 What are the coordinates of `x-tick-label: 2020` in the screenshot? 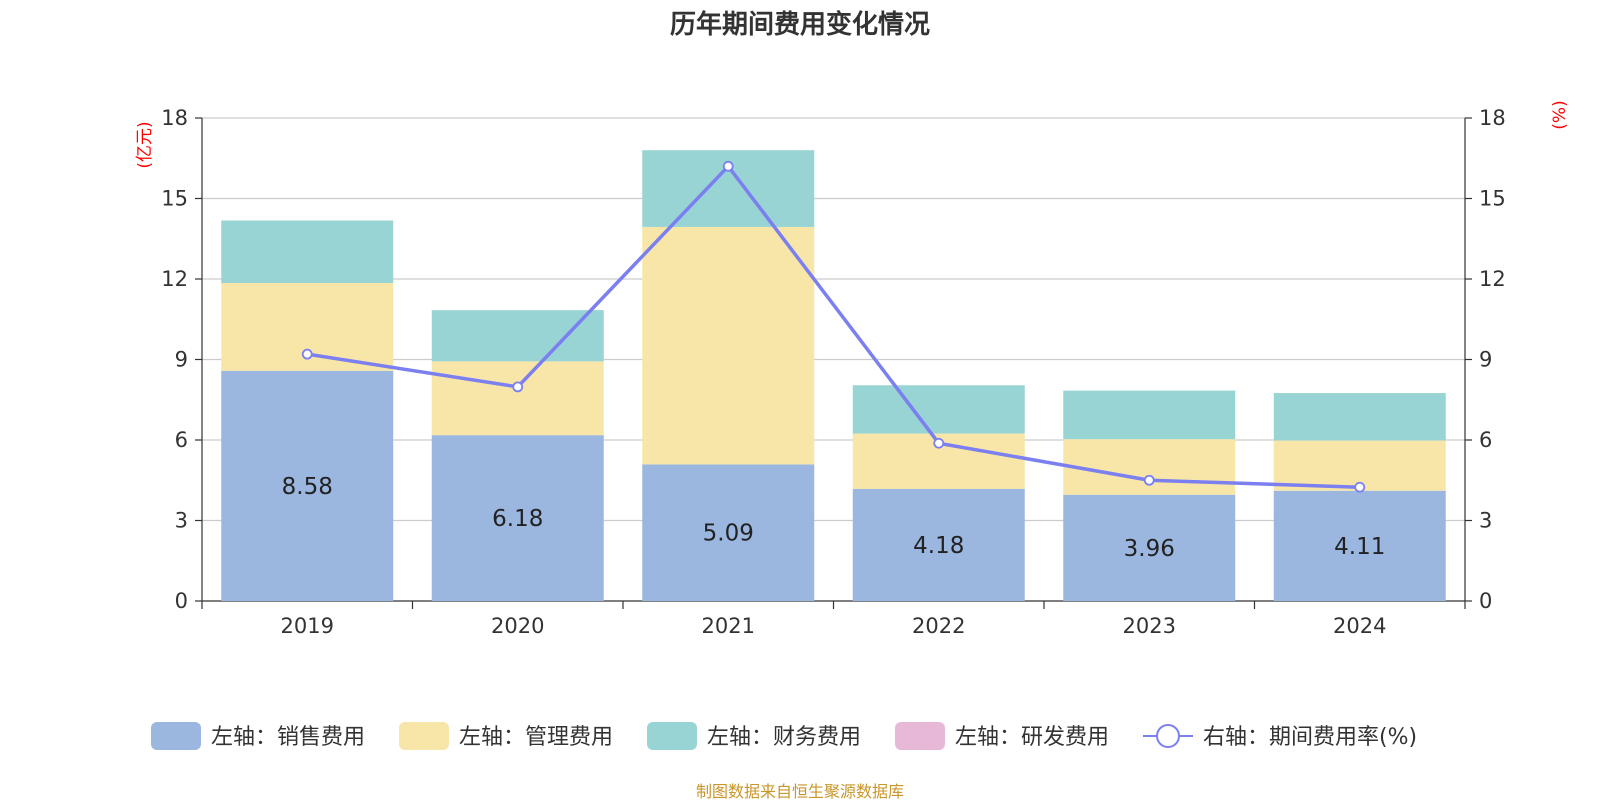 It's located at (517, 626).